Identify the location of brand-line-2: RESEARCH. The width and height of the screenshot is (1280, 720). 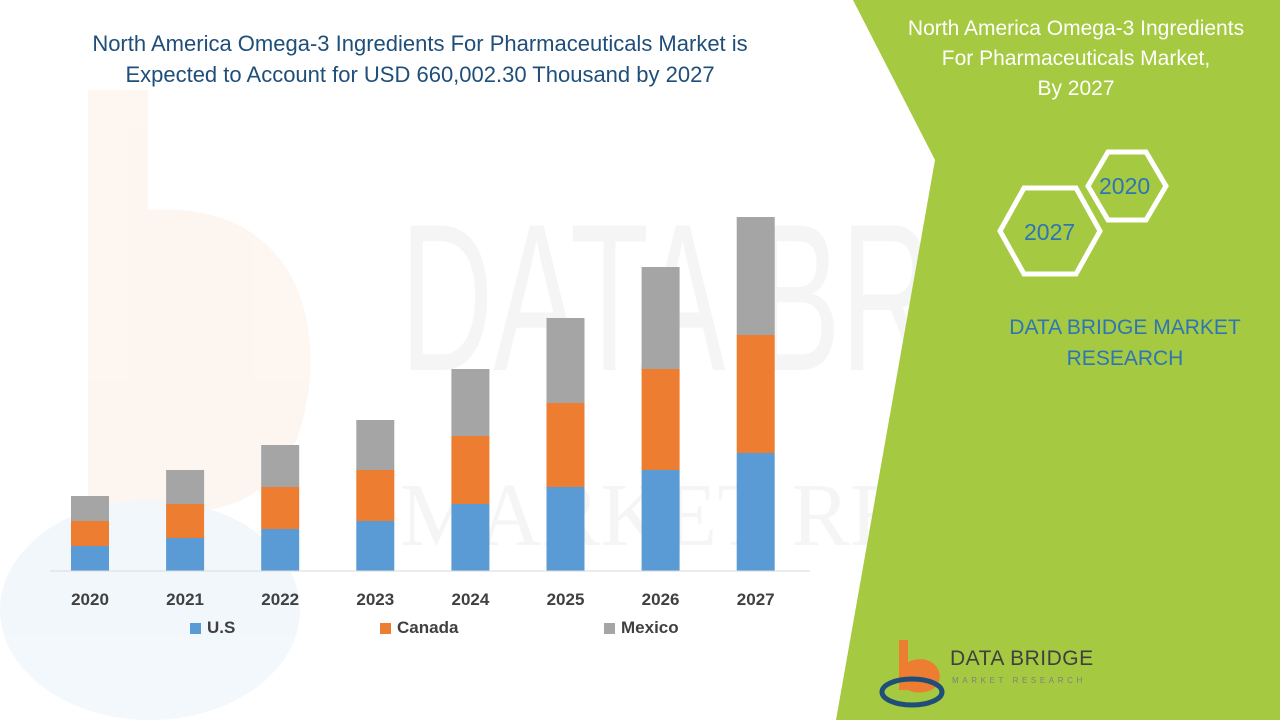
(1125, 358).